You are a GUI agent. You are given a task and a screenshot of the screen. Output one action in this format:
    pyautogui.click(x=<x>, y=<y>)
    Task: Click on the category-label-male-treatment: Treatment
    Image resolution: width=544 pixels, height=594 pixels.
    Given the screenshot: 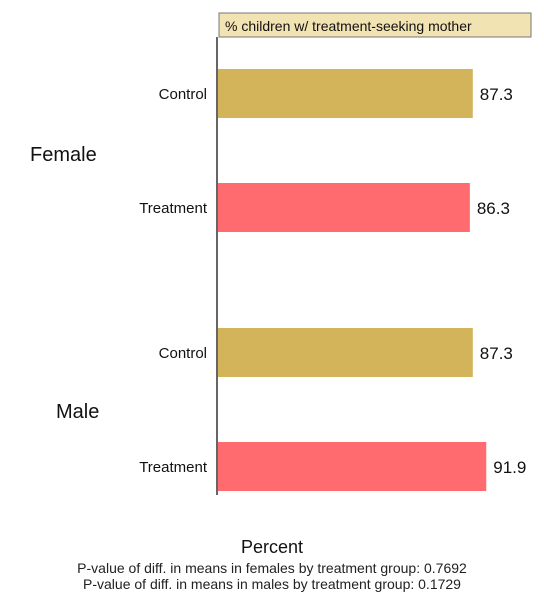 What is the action you would take?
    pyautogui.click(x=173, y=467)
    